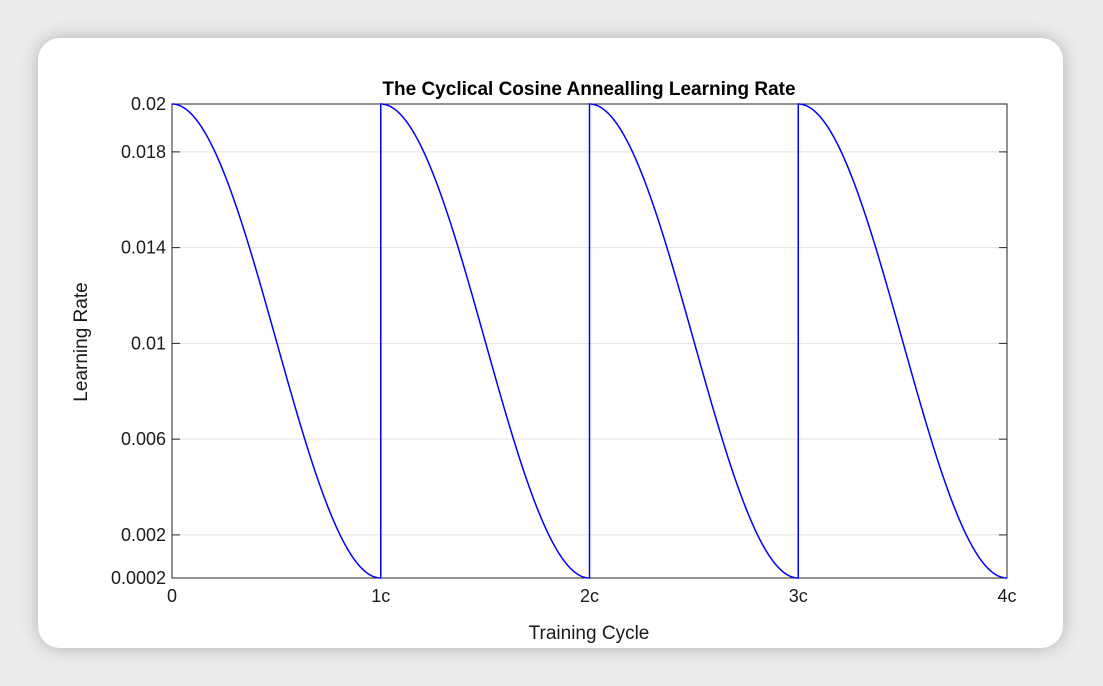  Describe the element at coordinates (589, 633) in the screenshot. I see `x-axis-label: Training Cycle` at that location.